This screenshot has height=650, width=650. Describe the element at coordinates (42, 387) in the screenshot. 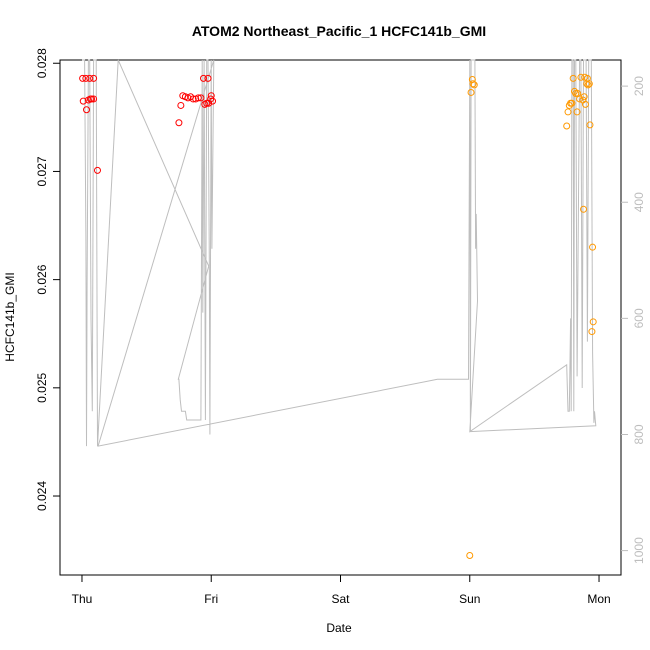

I see `y-tick-label: 0.025` at that location.